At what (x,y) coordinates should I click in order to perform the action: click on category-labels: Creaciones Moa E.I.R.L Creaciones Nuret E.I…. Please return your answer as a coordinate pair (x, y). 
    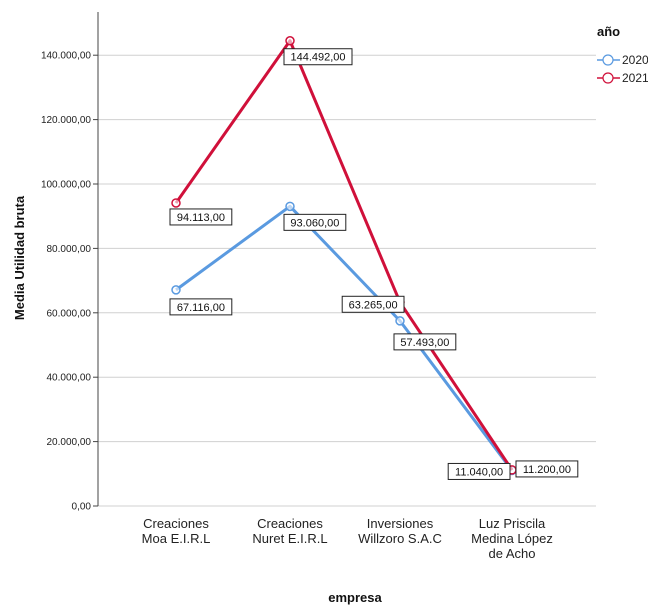
    Looking at the image, I should click on (347, 538).